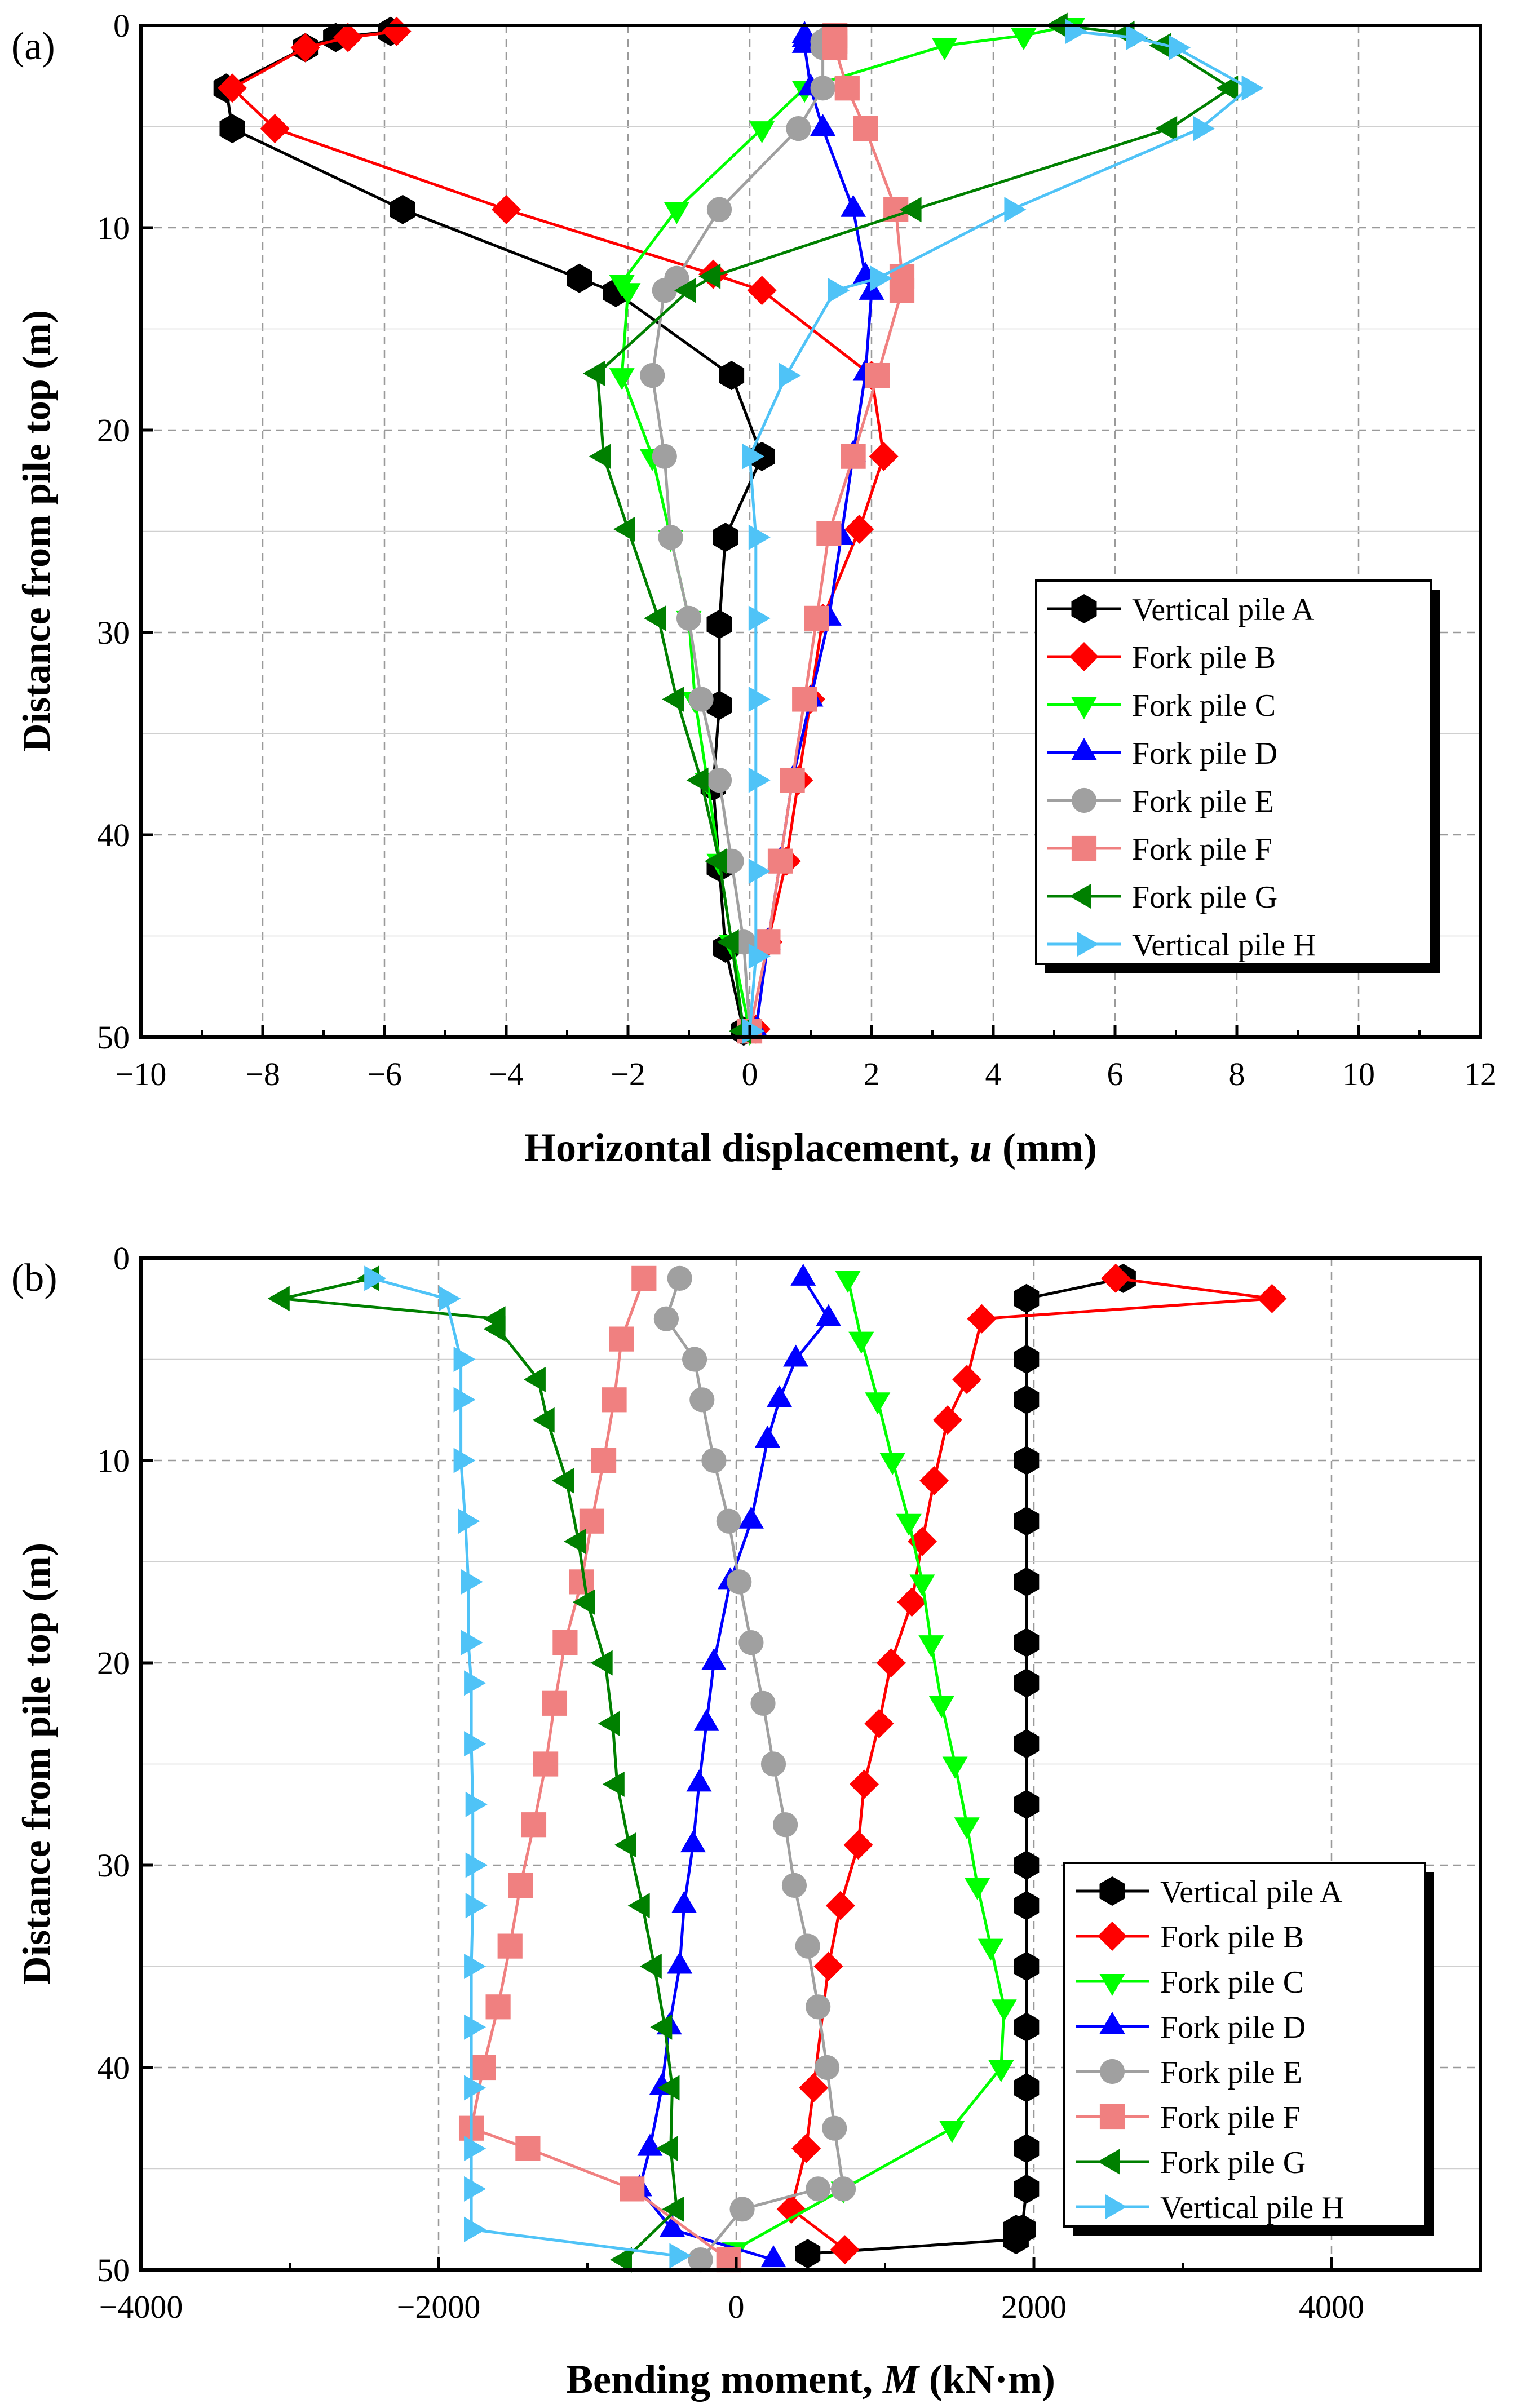  Describe the element at coordinates (34, 1278) in the screenshot. I see `panel-b-label: (b)` at that location.